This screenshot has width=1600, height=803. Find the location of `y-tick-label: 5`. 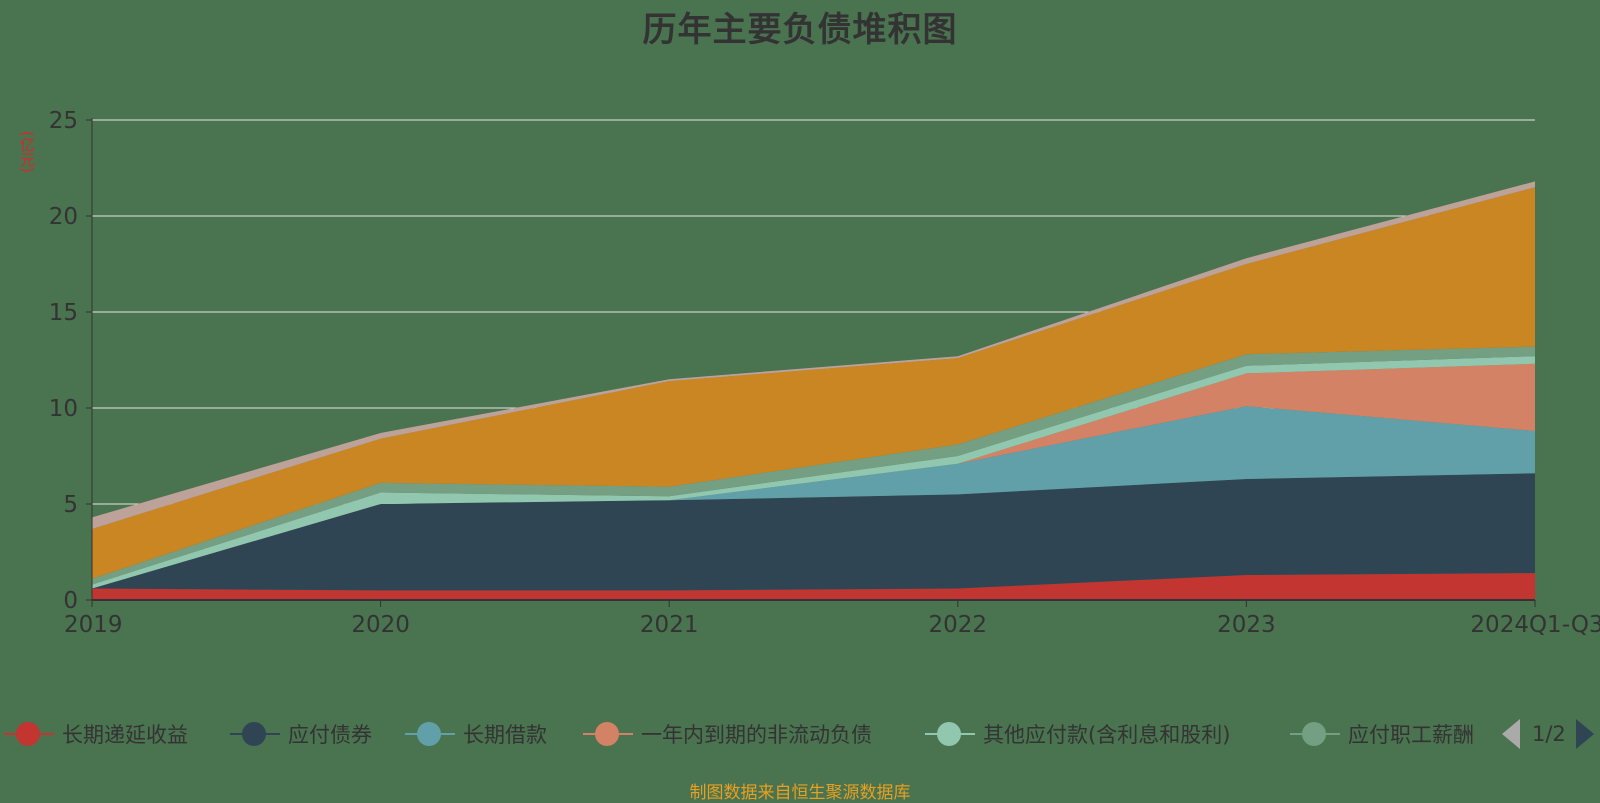

y-tick-label: 5 is located at coordinates (70, 505).